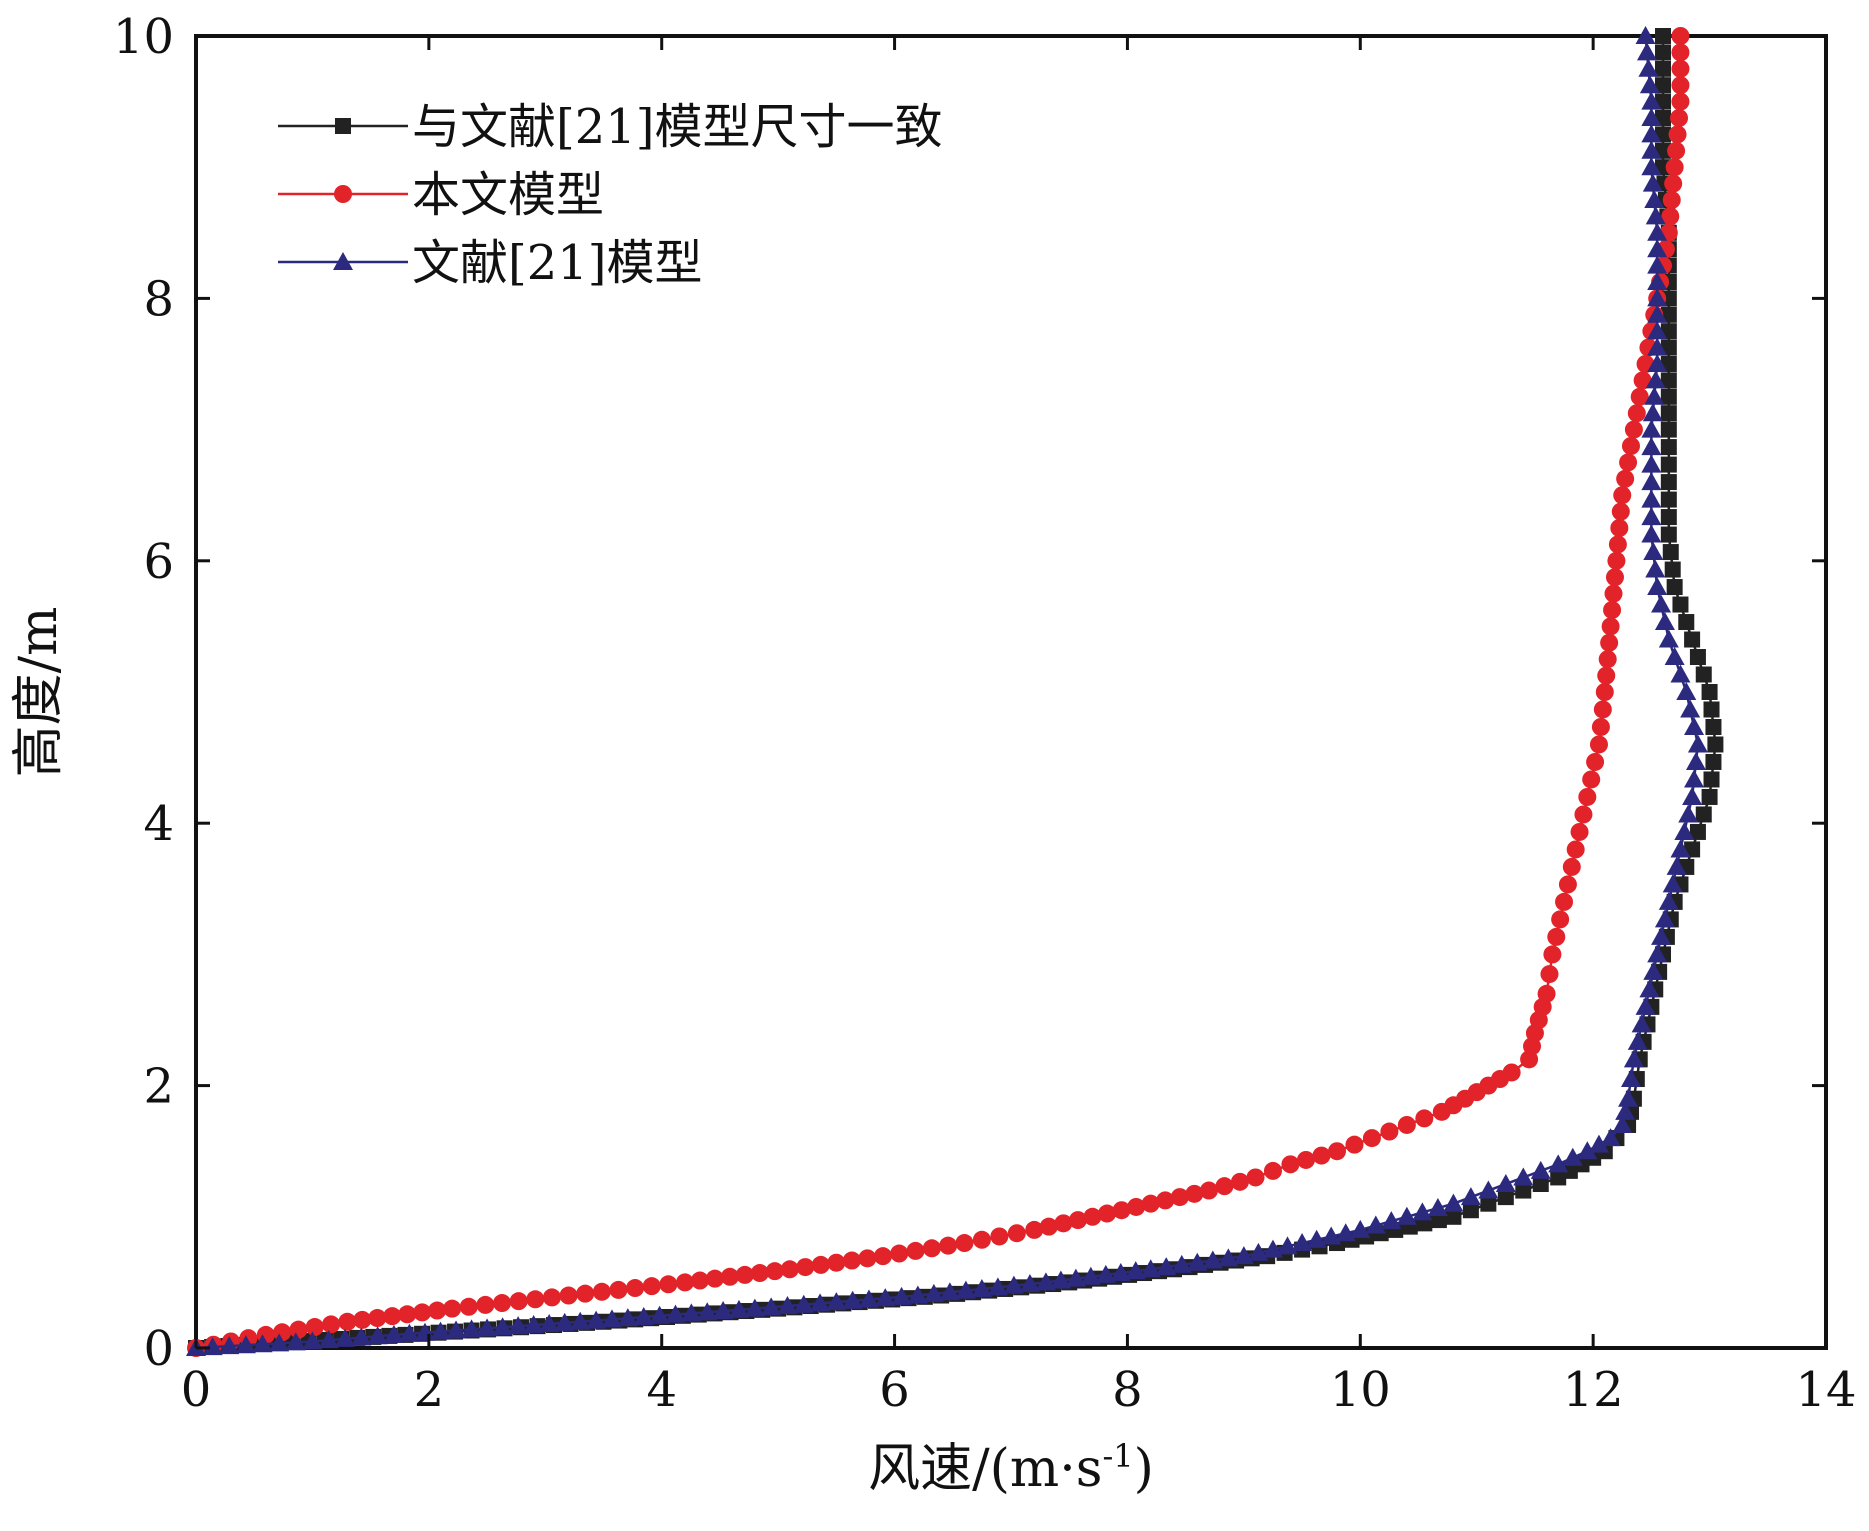 This screenshot has height=1531, width=1869. I want to click on x-tick-label: 14, so click(1825, 1390).